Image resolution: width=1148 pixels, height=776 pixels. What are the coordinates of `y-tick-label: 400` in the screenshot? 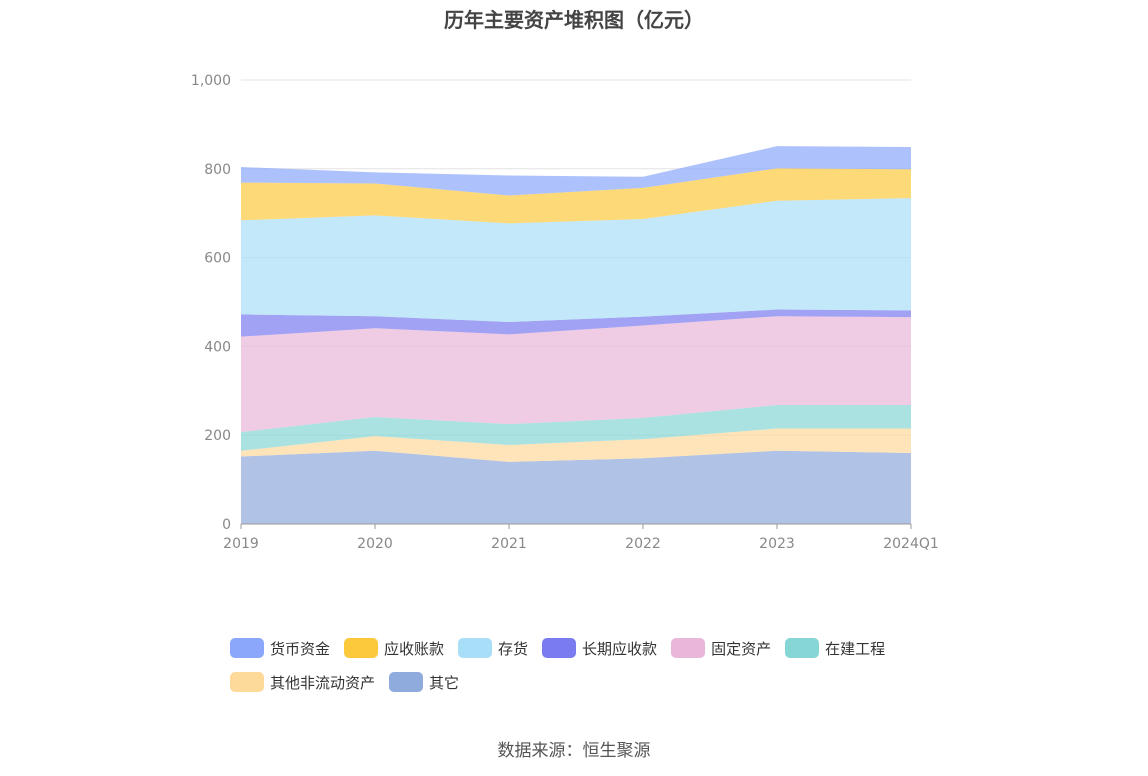 It's located at (217, 347).